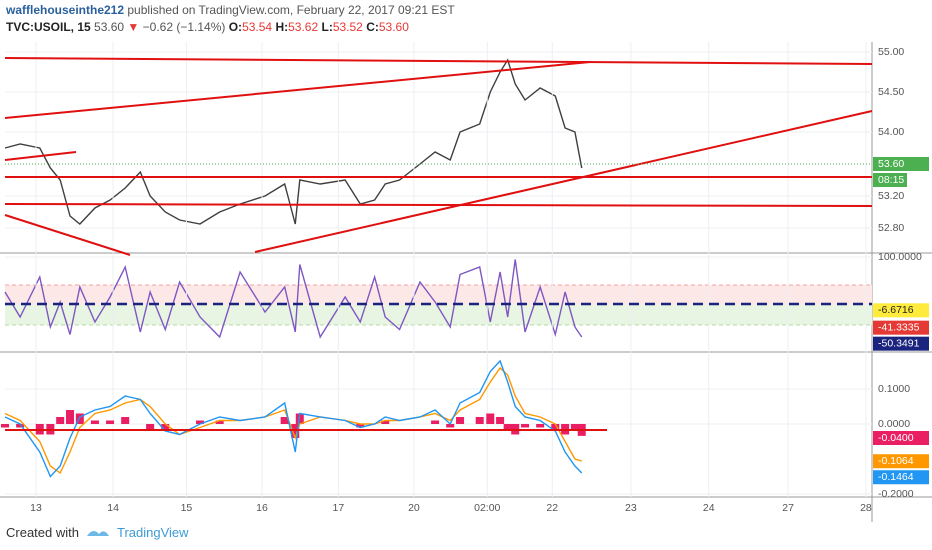 This screenshot has height=550, width=932. What do you see at coordinates (48, 27) in the screenshot?
I see `symbol: TVC:USOIL, 15` at bounding box center [48, 27].